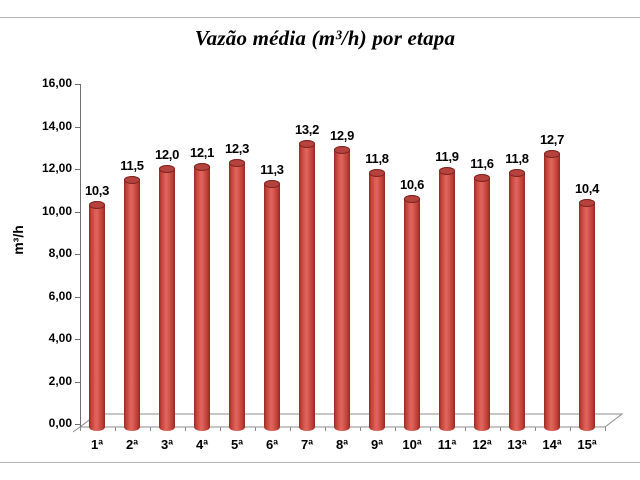  Describe the element at coordinates (77, 254) in the screenshot. I see `y-axis-ticks` at that location.